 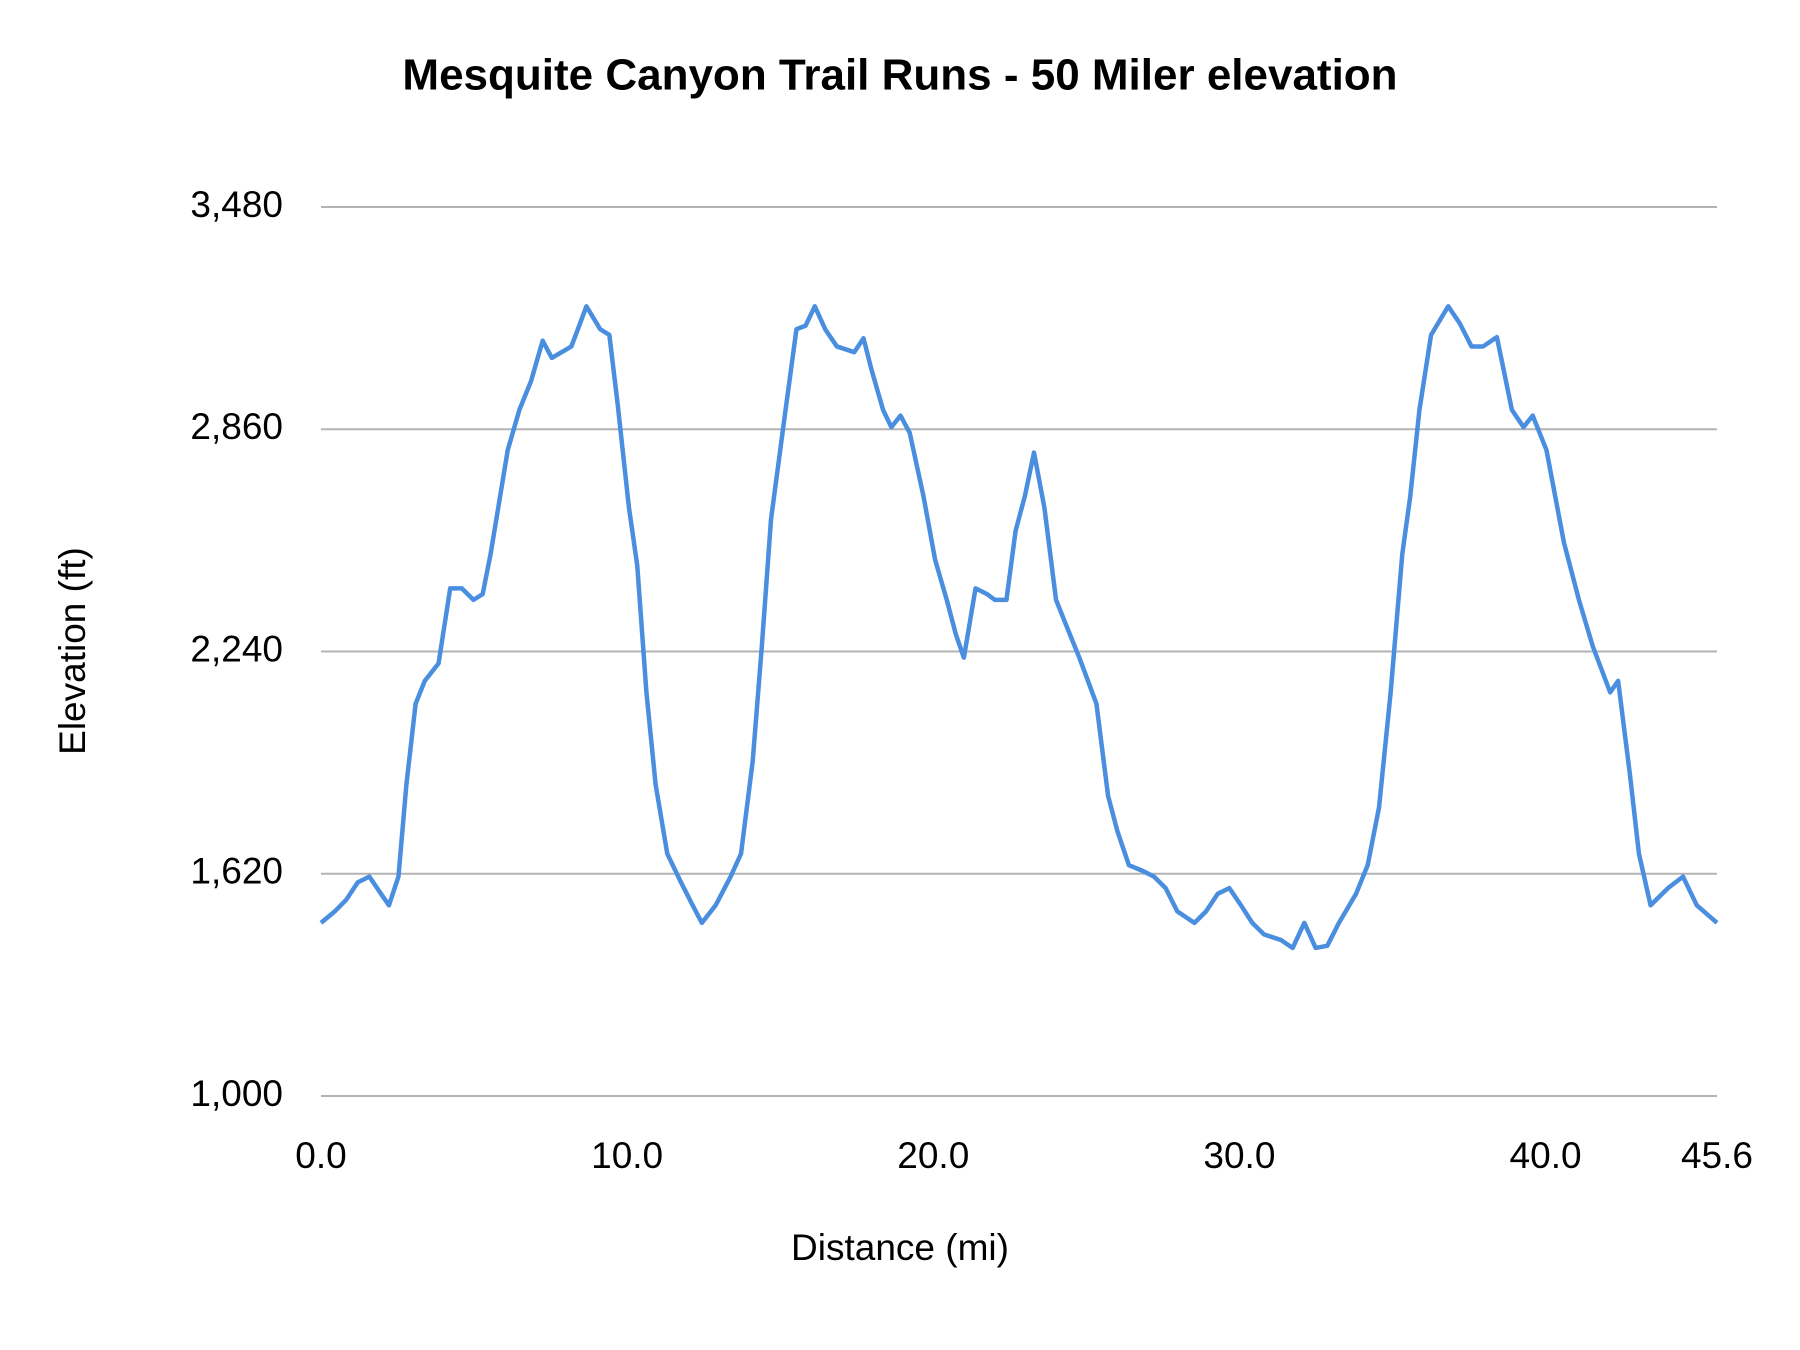 I want to click on y-tick-label: 3,480, so click(x=236, y=204).